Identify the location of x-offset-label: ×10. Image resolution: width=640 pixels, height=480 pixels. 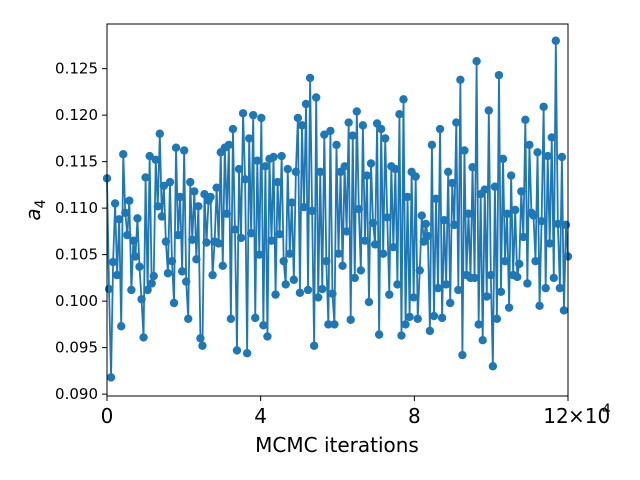
(589, 416).